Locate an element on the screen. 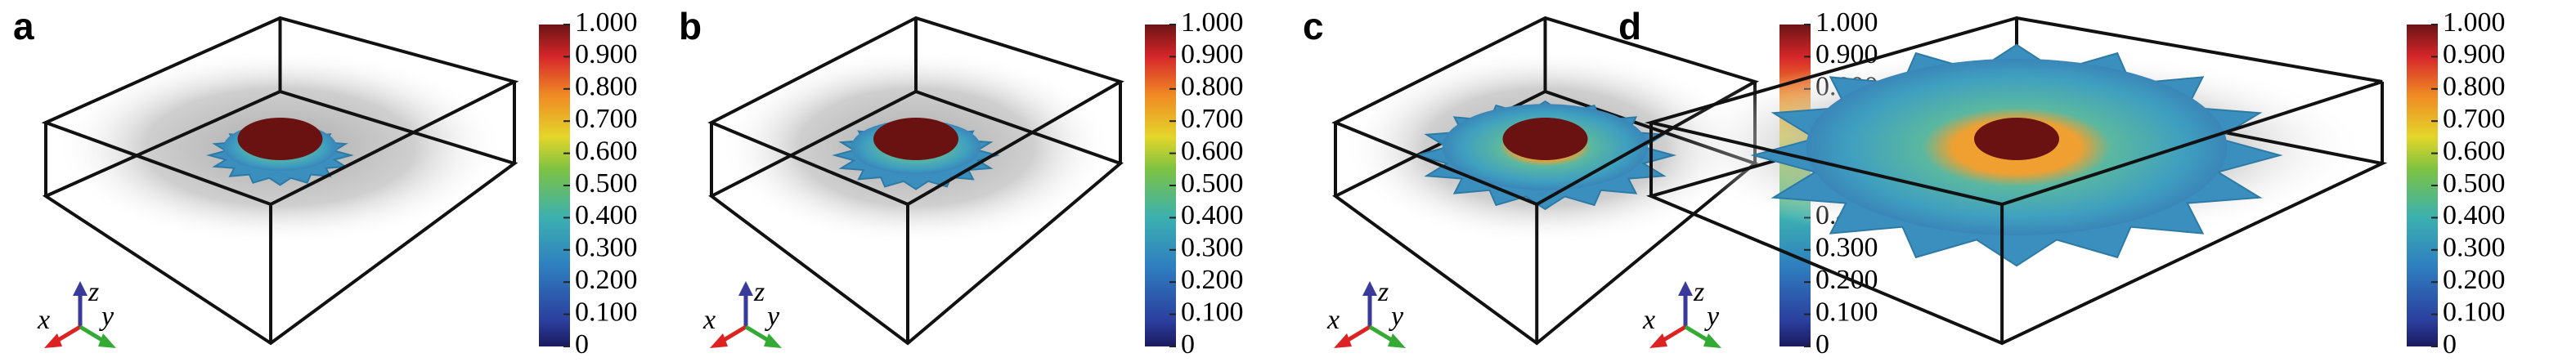  panel-label: b is located at coordinates (690, 26).